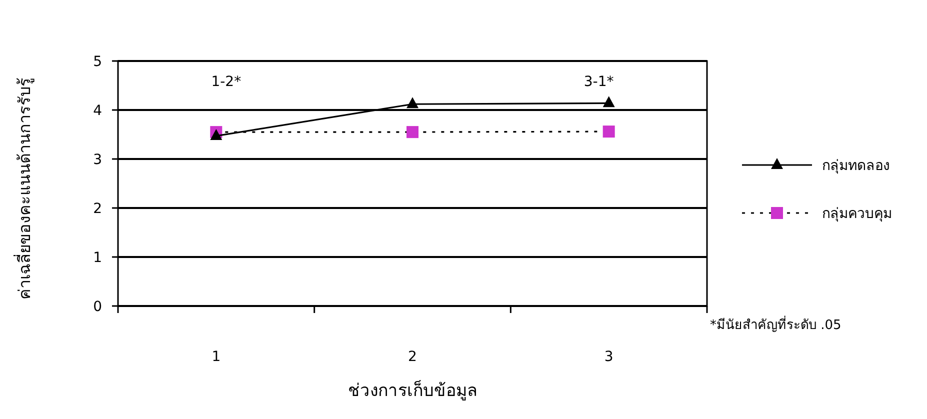  What do you see at coordinates (97, 62) in the screenshot?
I see `y-tick-label: 5` at bounding box center [97, 62].